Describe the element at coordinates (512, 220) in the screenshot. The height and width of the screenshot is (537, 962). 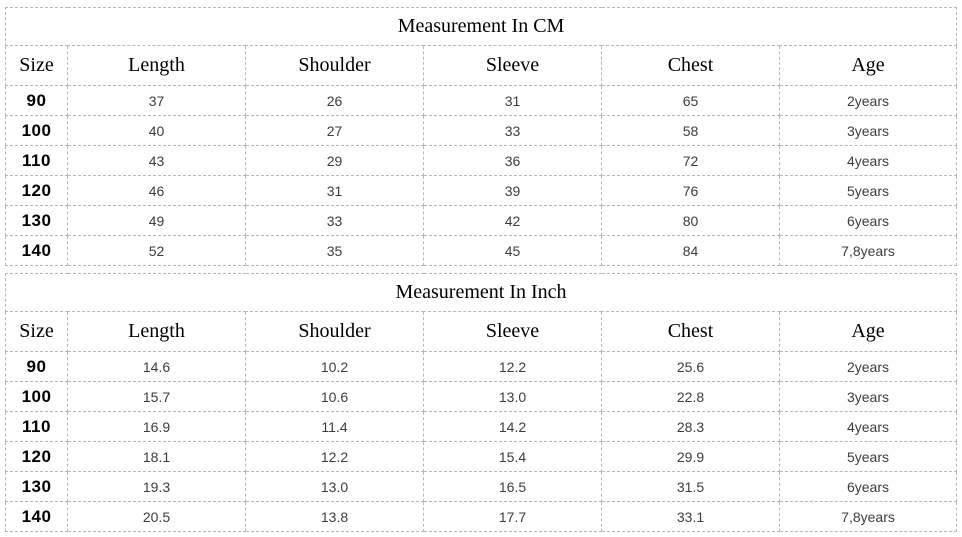
I see `value-cell: 42` at that location.